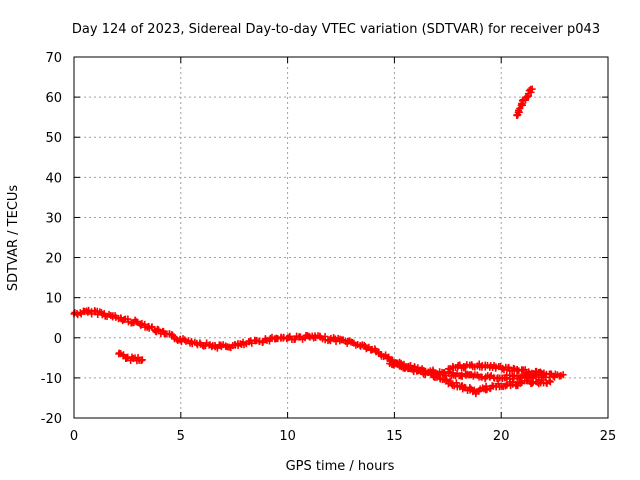 The width and height of the screenshot is (640, 480). What do you see at coordinates (74, 436) in the screenshot?
I see `x-tick-label: 0` at bounding box center [74, 436].